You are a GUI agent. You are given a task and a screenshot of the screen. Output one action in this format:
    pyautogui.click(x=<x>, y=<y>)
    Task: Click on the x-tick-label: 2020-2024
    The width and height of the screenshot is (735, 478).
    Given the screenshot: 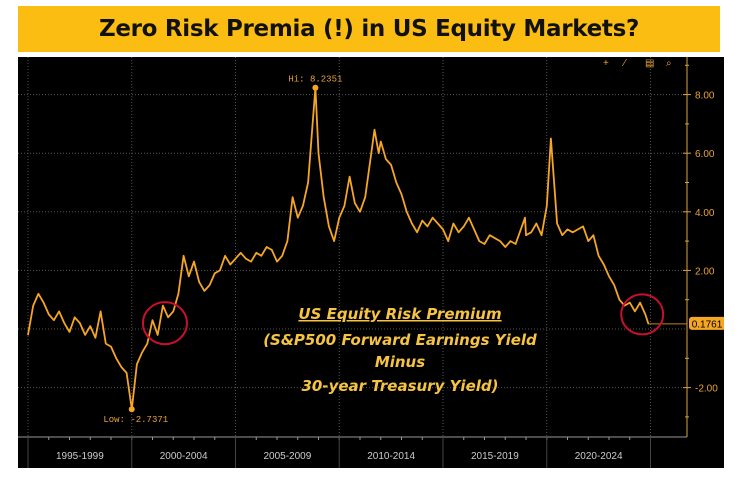 What is the action you would take?
    pyautogui.click(x=599, y=456)
    